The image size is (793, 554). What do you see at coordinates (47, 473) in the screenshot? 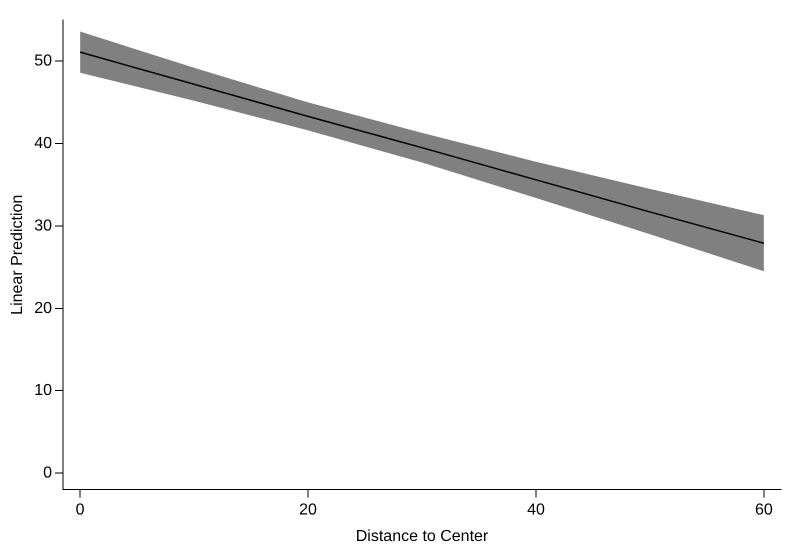
I see `y-tick-label: 0` at bounding box center [47, 473].